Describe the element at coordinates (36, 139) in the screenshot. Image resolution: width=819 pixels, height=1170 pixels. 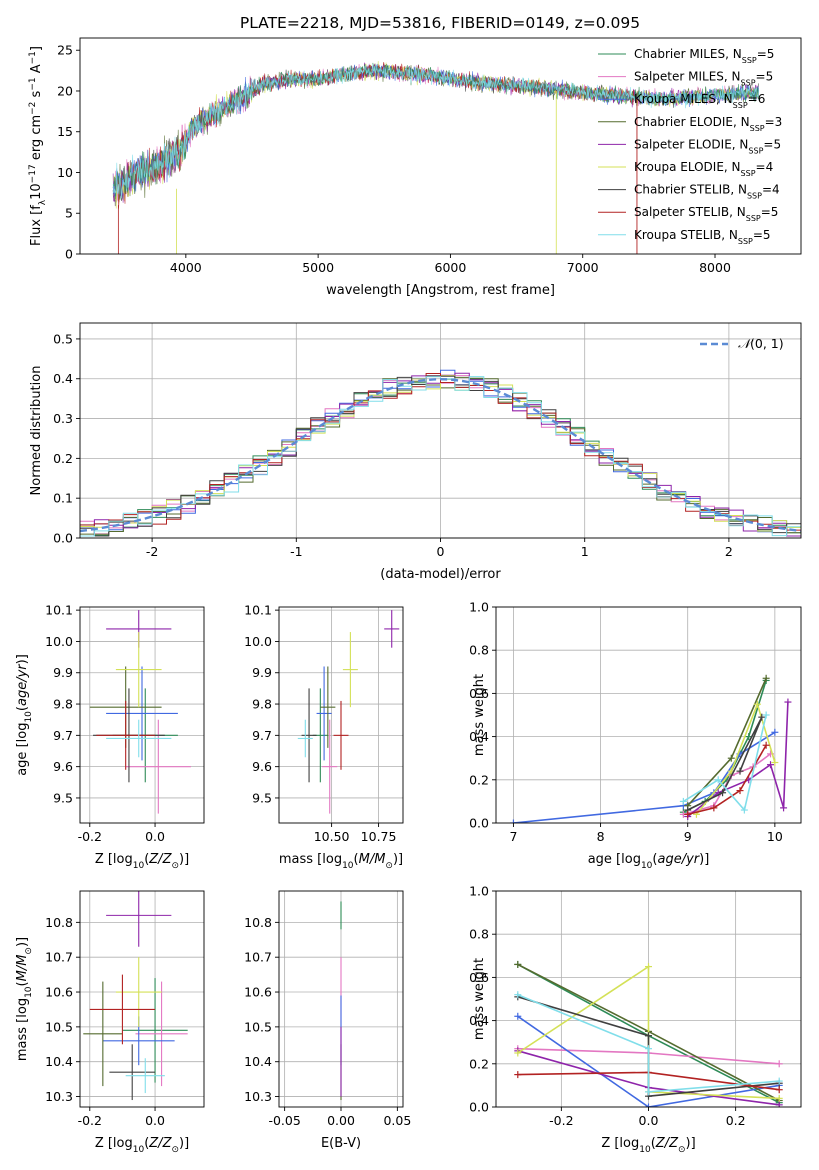
I see `y-axis-label-part: erg cm` at that location.